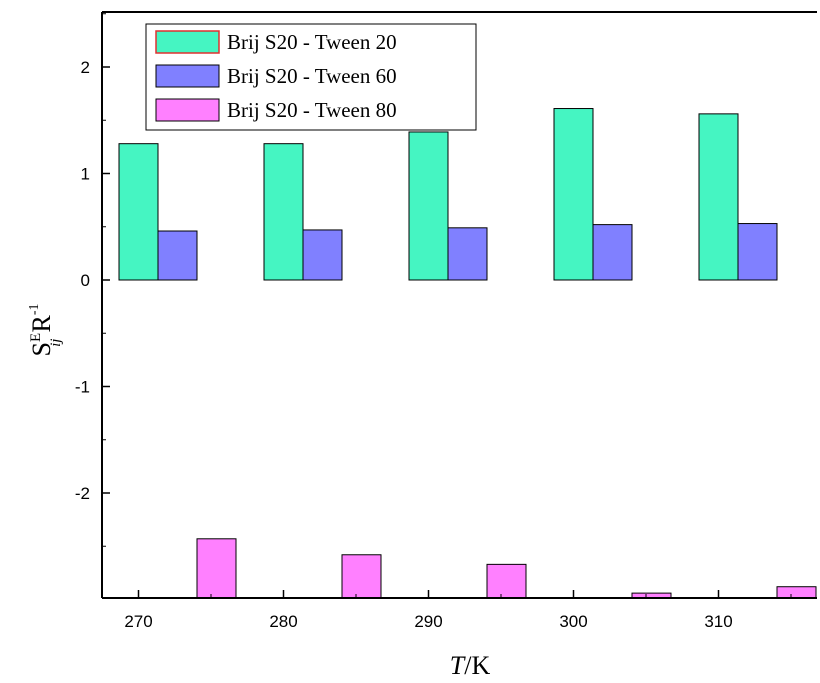 The width and height of the screenshot is (820, 683). Describe the element at coordinates (138, 621) in the screenshot. I see `x-tick-label: 270` at that location.